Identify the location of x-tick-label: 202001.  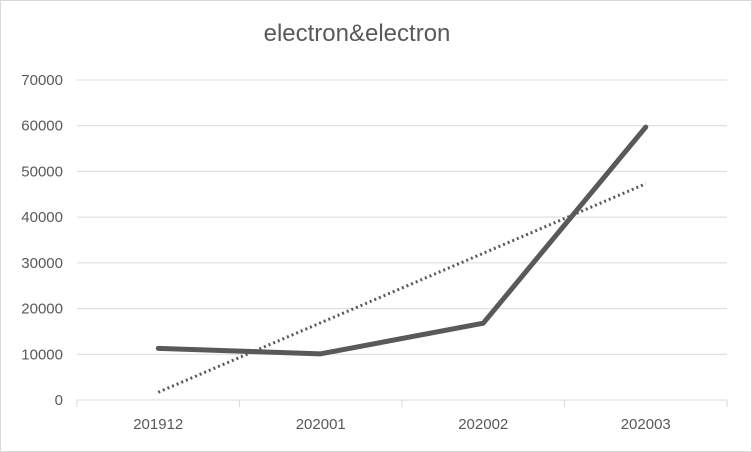
(321, 424).